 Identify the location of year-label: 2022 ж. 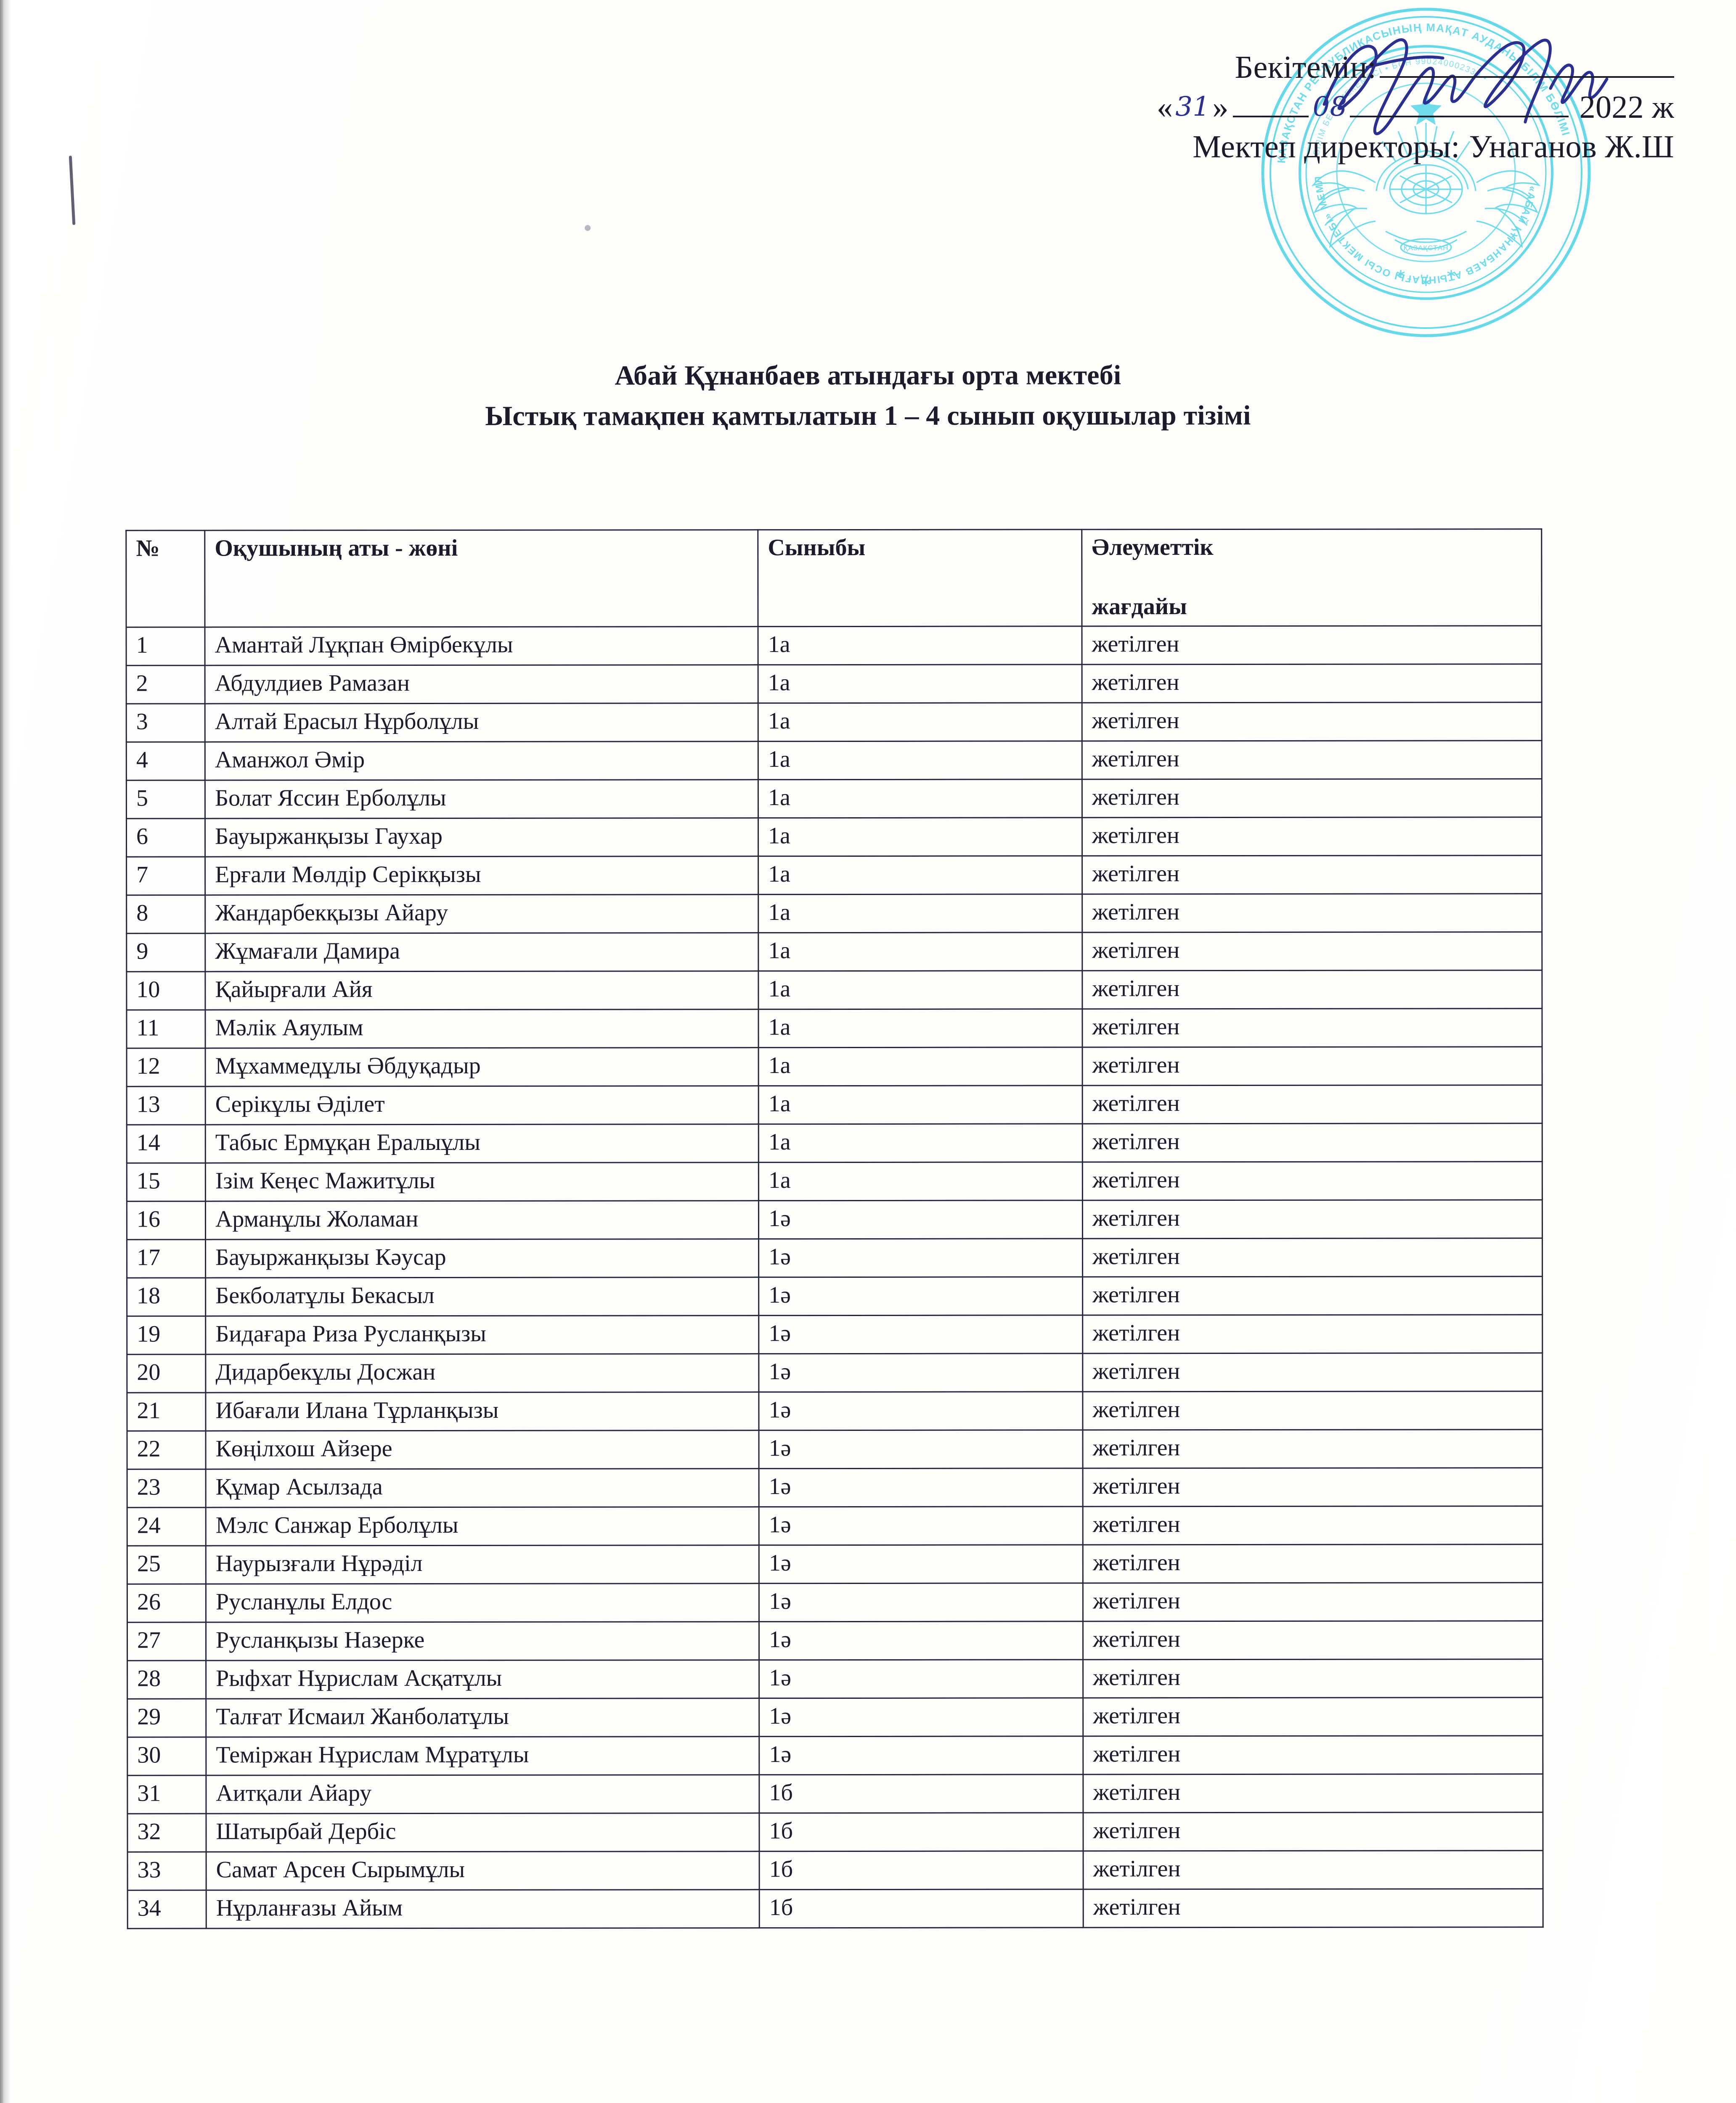
(1626, 107).